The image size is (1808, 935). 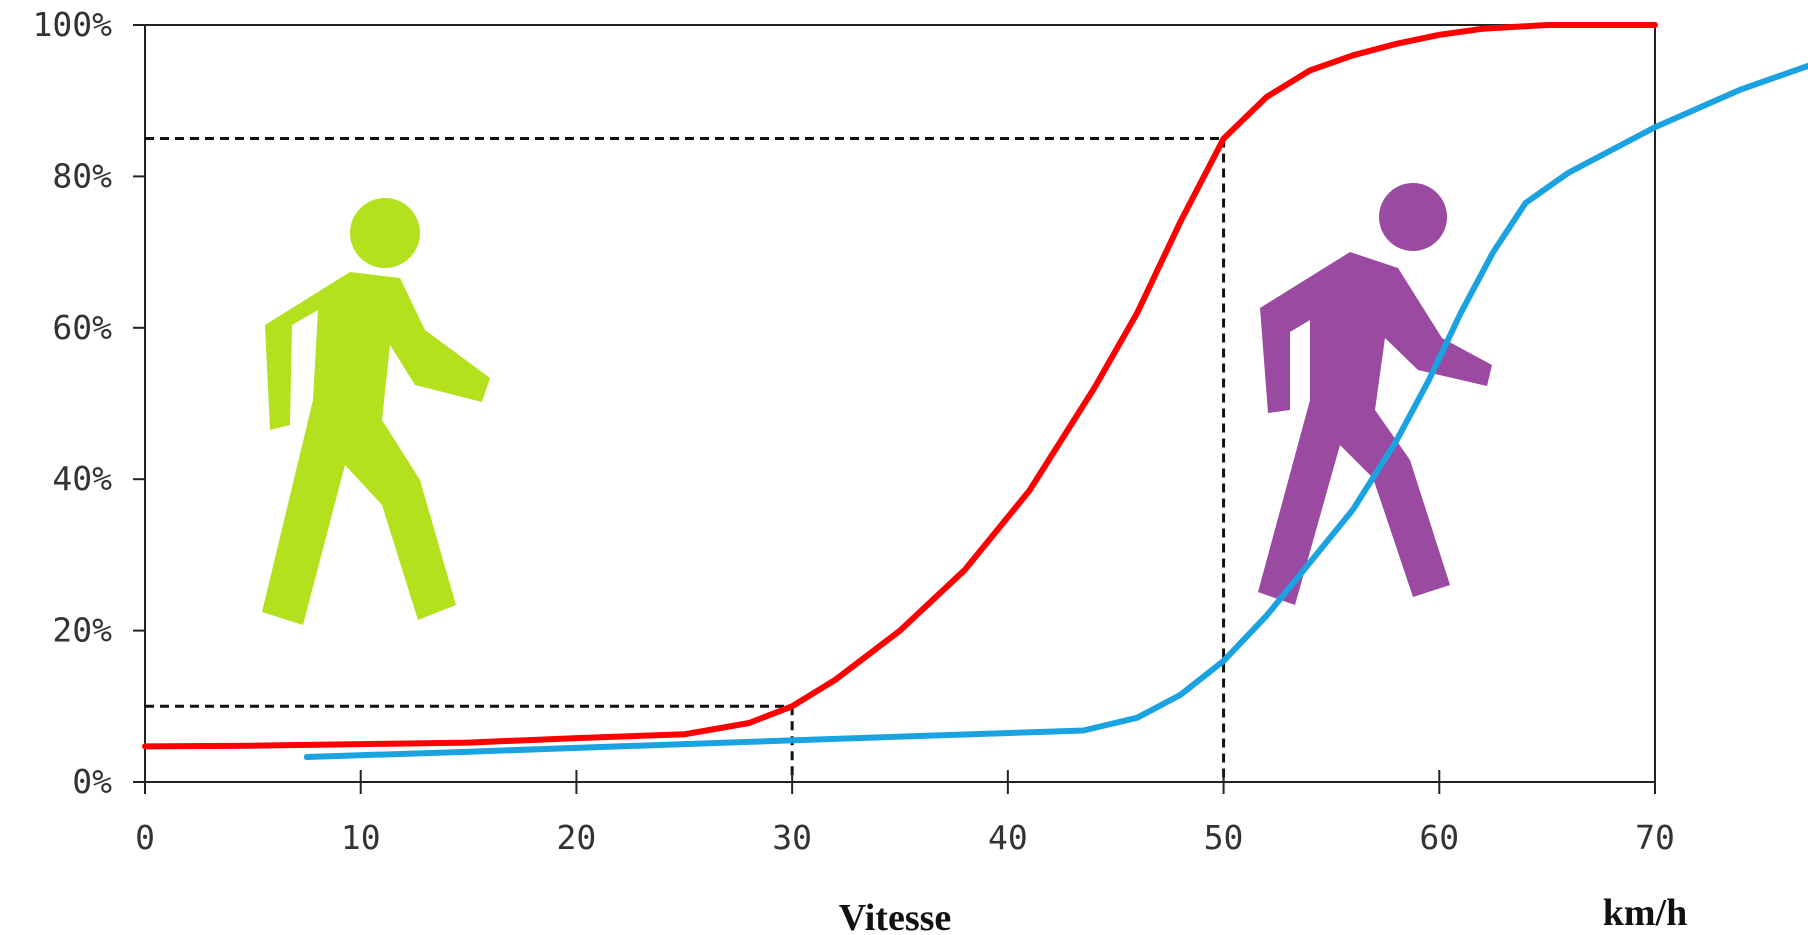 What do you see at coordinates (577, 837) in the screenshot?
I see `x-tick-label: 20` at bounding box center [577, 837].